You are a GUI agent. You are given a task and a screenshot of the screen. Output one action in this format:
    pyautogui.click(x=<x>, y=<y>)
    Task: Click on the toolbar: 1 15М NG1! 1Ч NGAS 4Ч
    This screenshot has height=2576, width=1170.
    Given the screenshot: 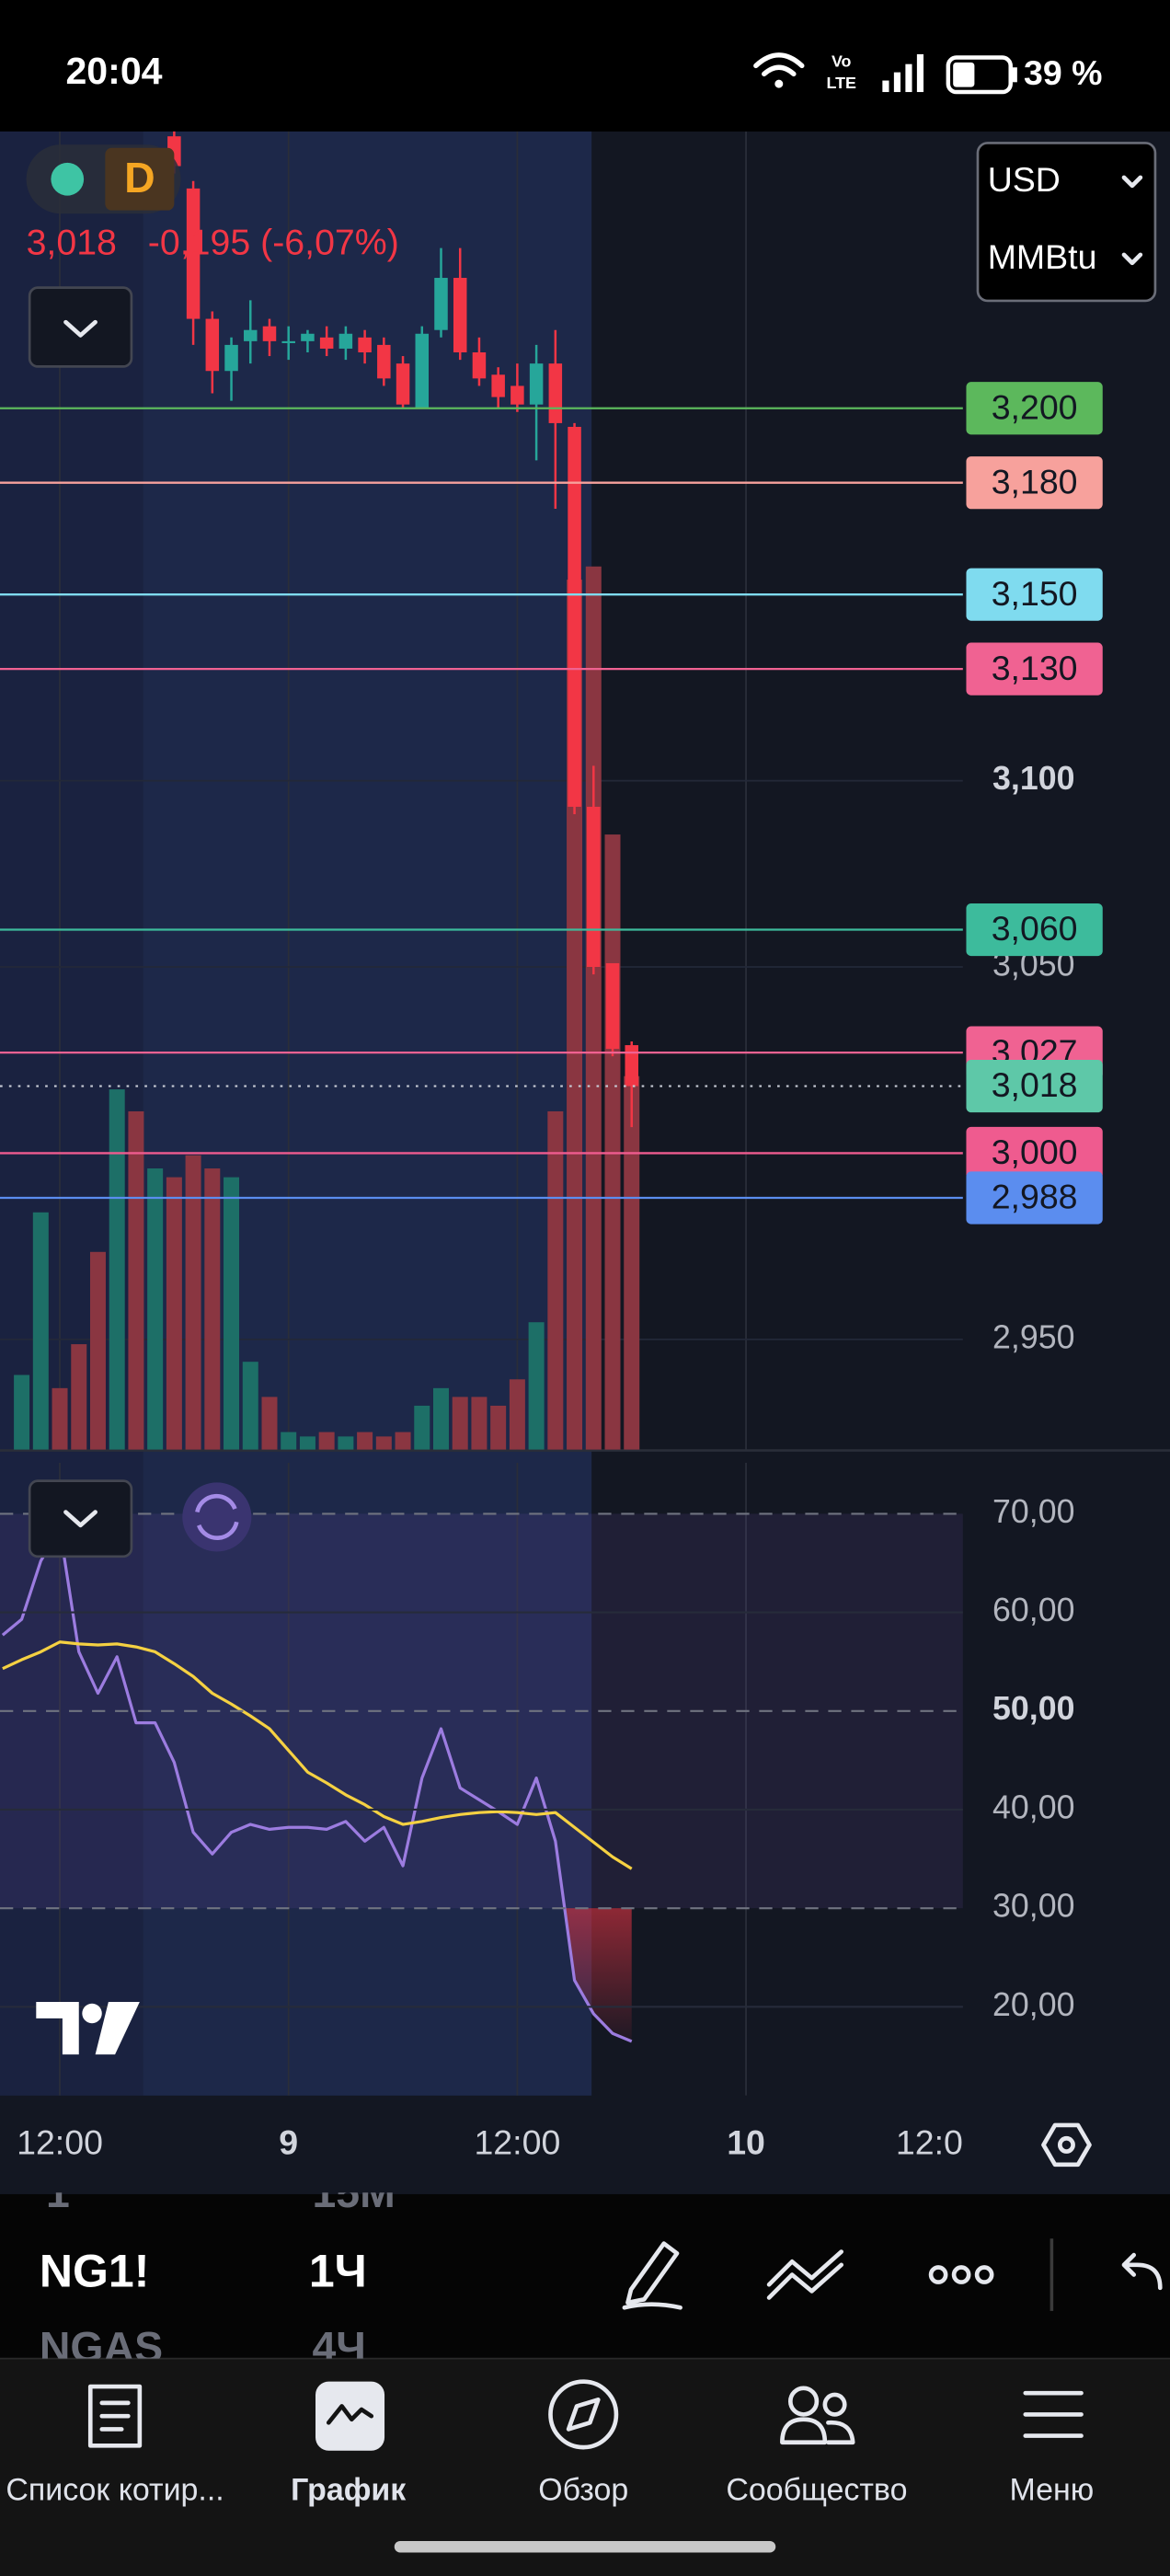 What is the action you would take?
    pyautogui.click(x=218, y=2269)
    